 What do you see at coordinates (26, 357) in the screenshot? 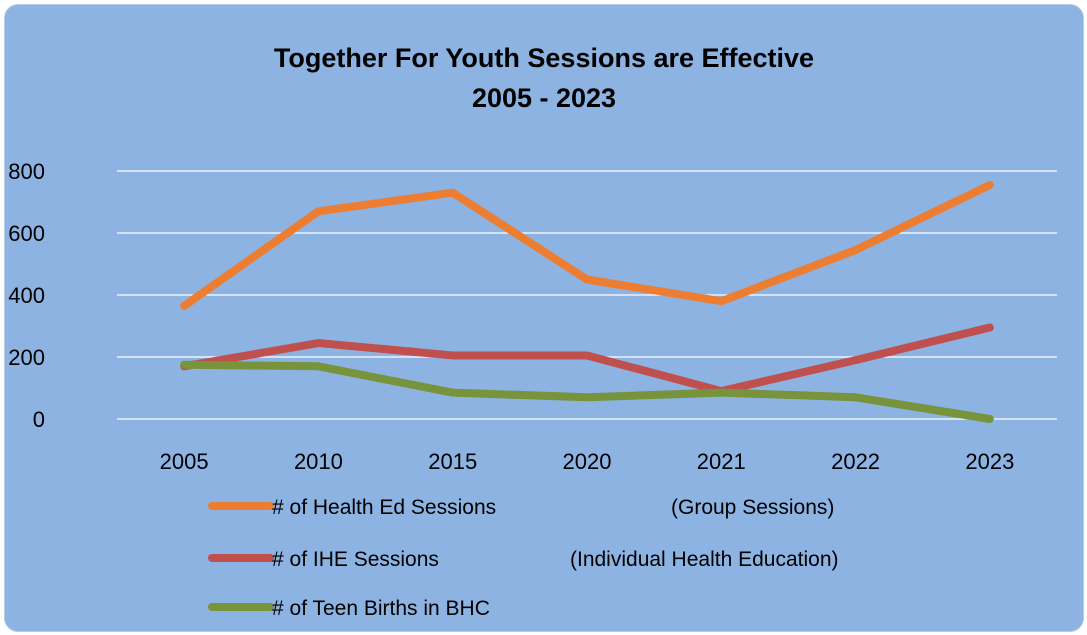
I see `y-tick-label: 200` at bounding box center [26, 357].